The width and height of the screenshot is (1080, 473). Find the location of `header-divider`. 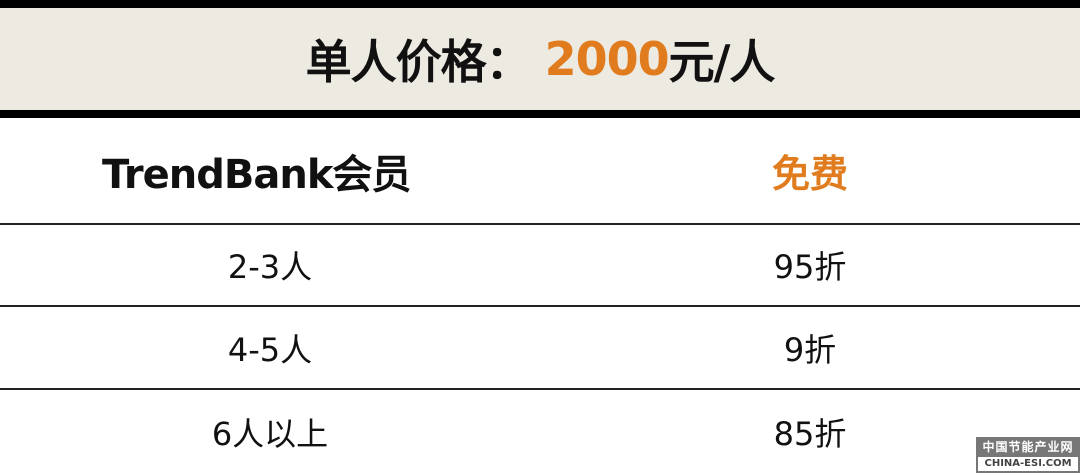

header-divider is located at coordinates (540, 114).